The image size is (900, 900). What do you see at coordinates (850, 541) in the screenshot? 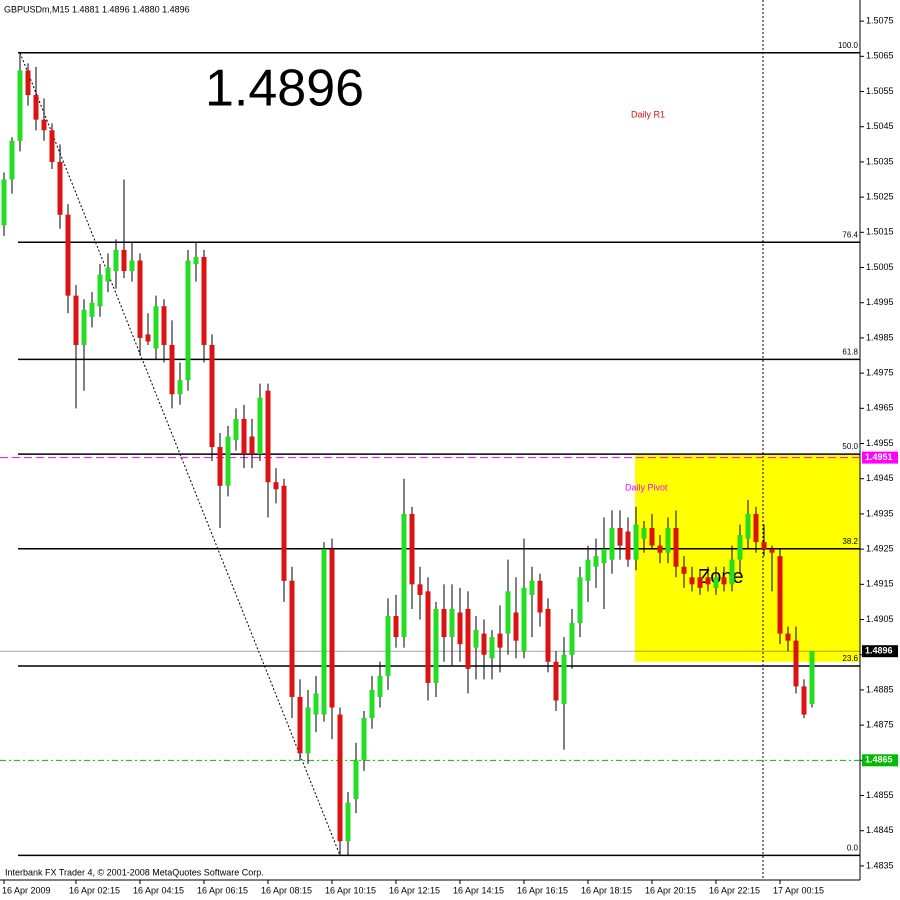
I see `fib-level-label: 38.2` at bounding box center [850, 541].